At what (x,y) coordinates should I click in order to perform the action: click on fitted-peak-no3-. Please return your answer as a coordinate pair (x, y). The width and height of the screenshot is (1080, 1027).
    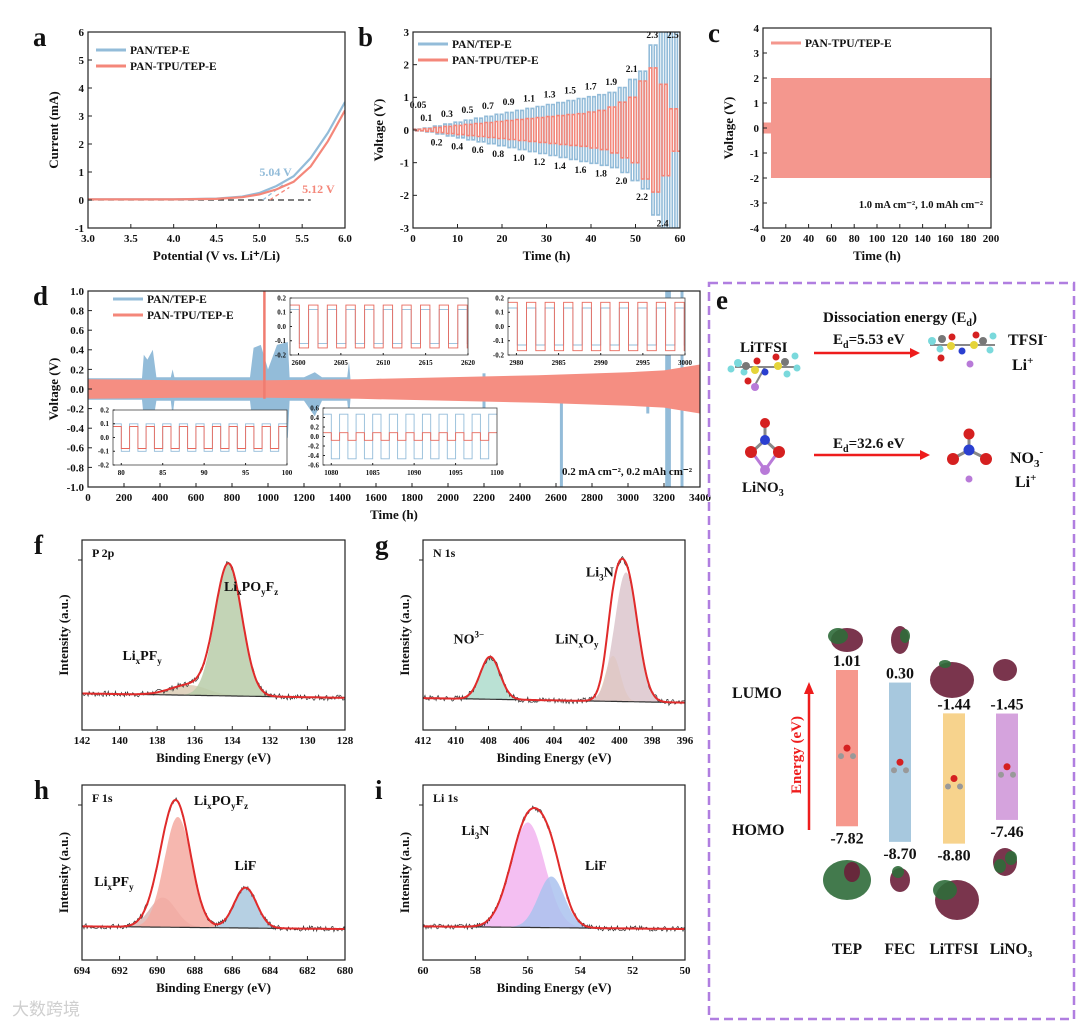
    Looking at the image, I should click on (554, 679).